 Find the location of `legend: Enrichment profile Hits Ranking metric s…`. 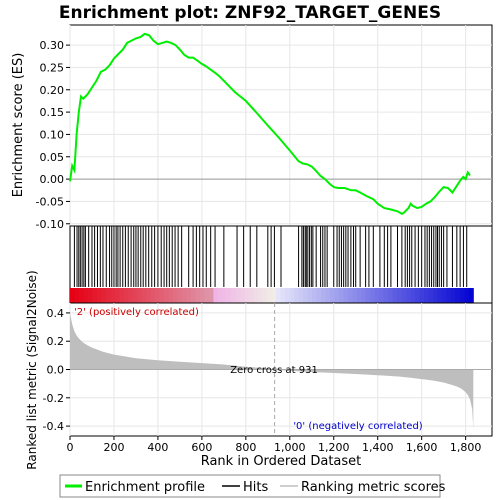

legend: Enrichment profile Hits Ranking metric s… is located at coordinates (252, 486).